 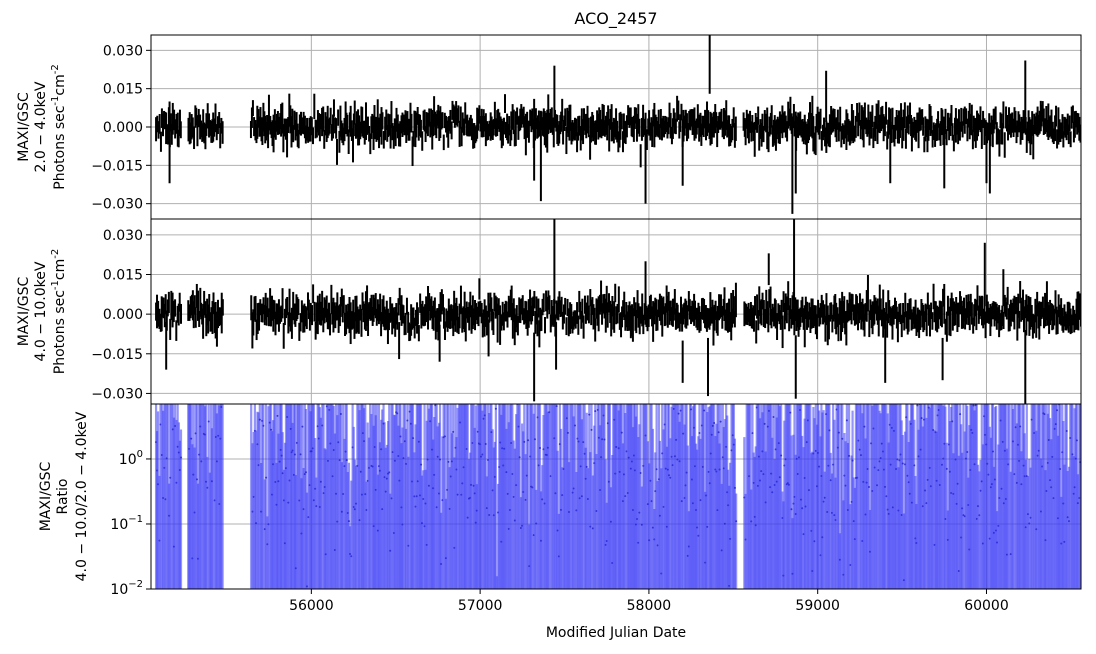 What do you see at coordinates (649, 606) in the screenshot?
I see `x-tick-label: 58000` at bounding box center [649, 606].